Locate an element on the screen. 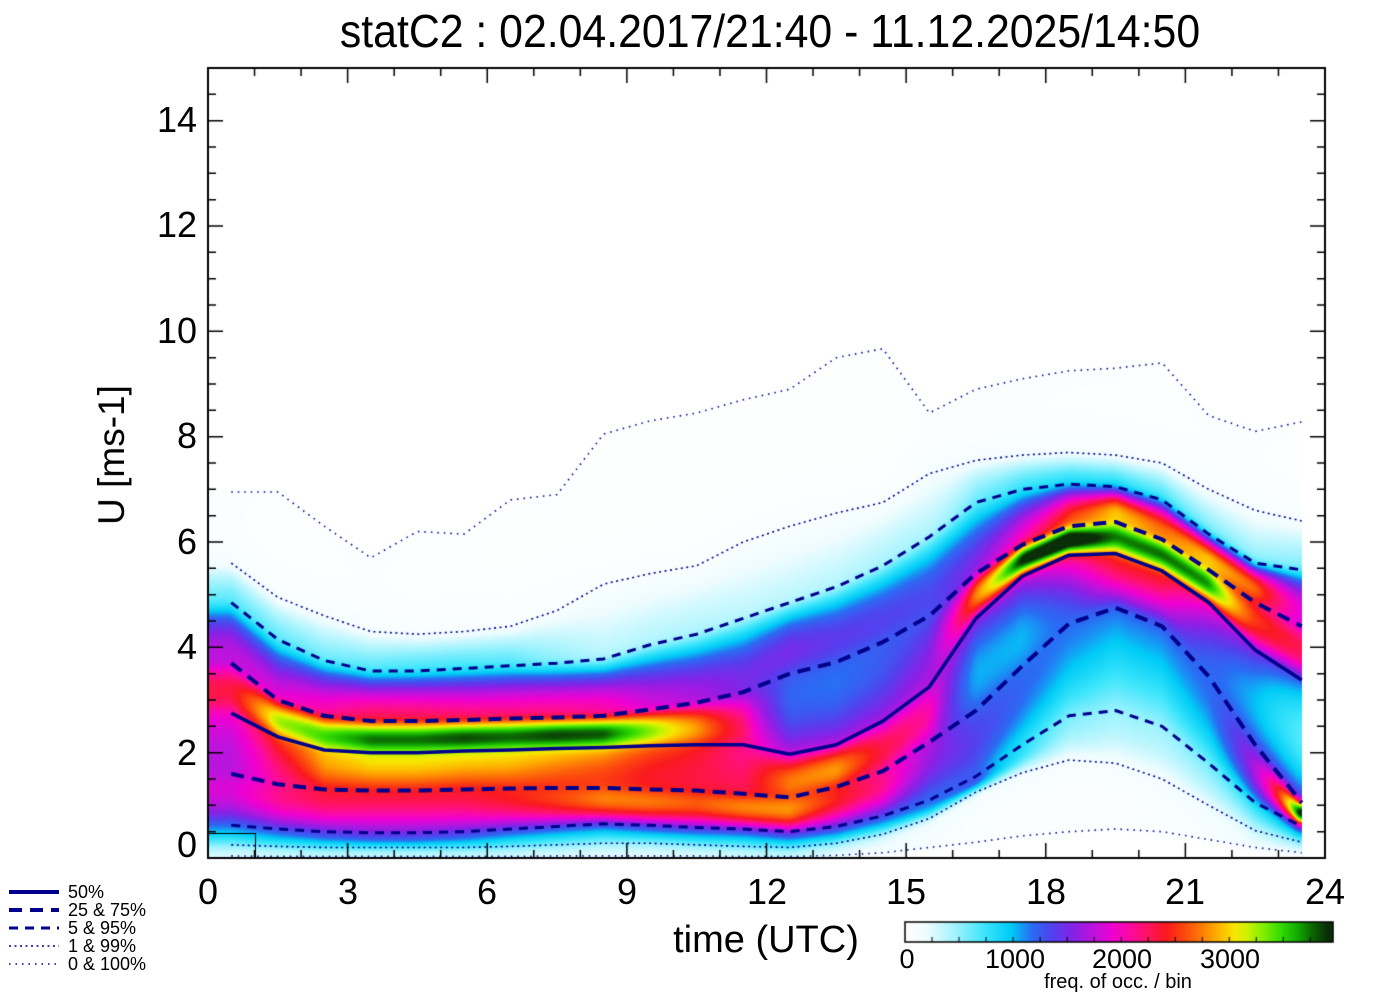  y-tick-label: 4 is located at coordinates (186, 646).